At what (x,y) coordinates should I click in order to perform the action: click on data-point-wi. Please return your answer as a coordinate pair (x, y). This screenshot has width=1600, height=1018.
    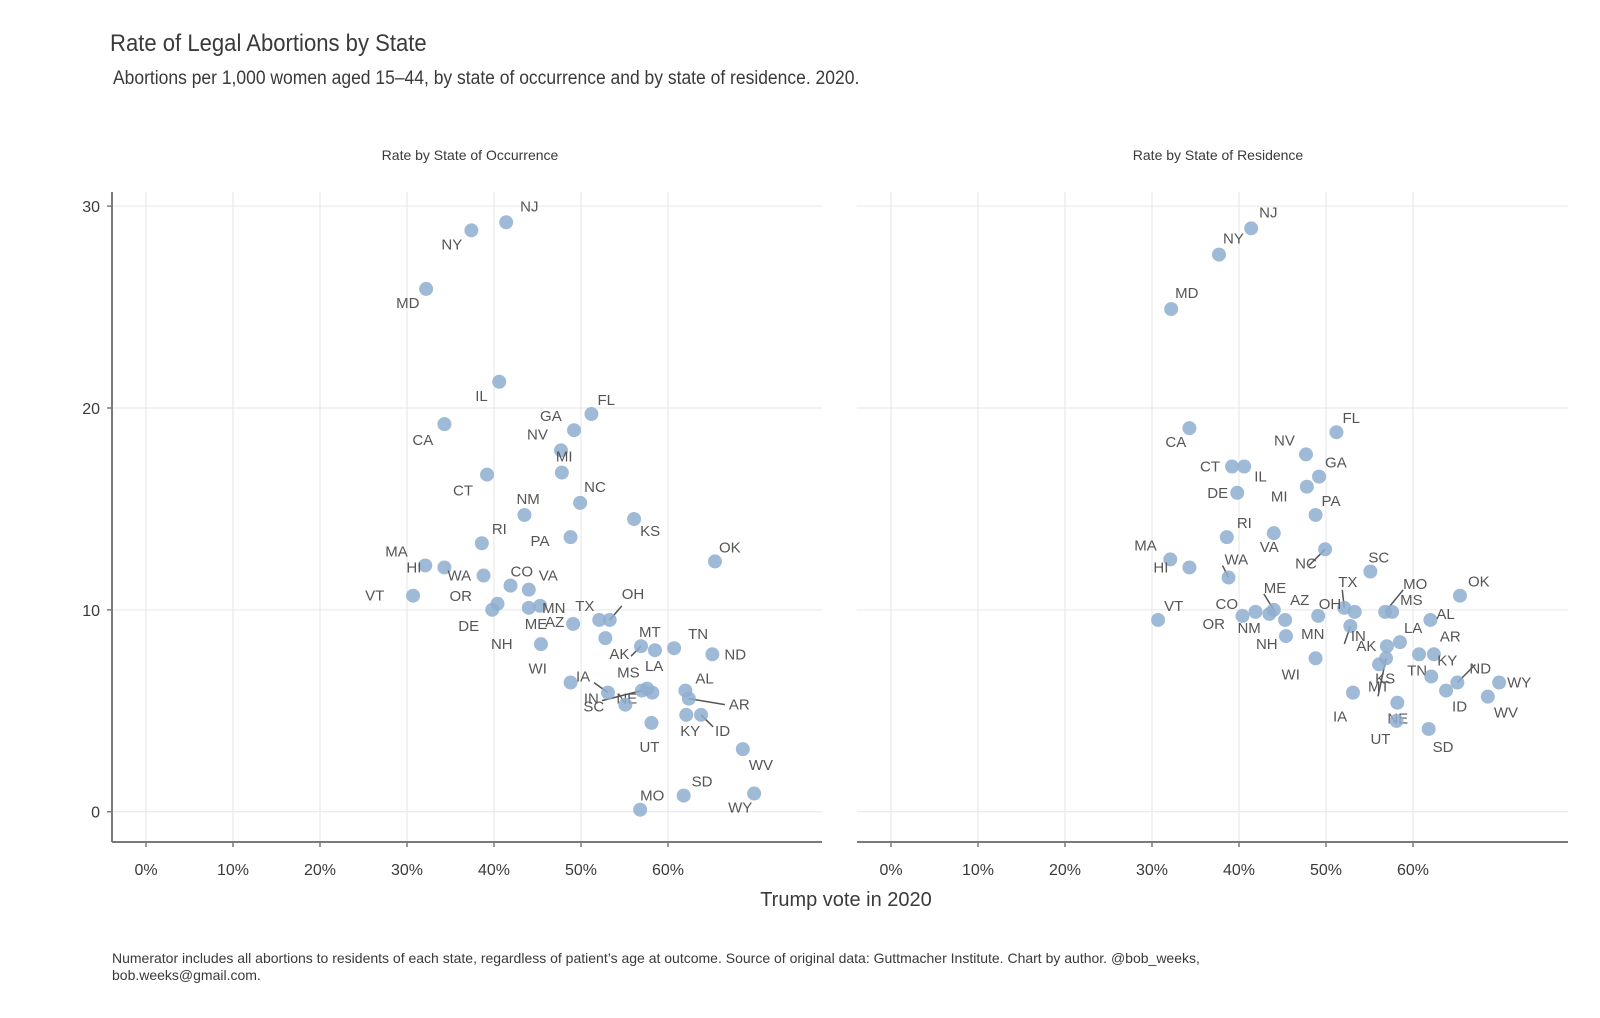
    Looking at the image, I should click on (570, 682).